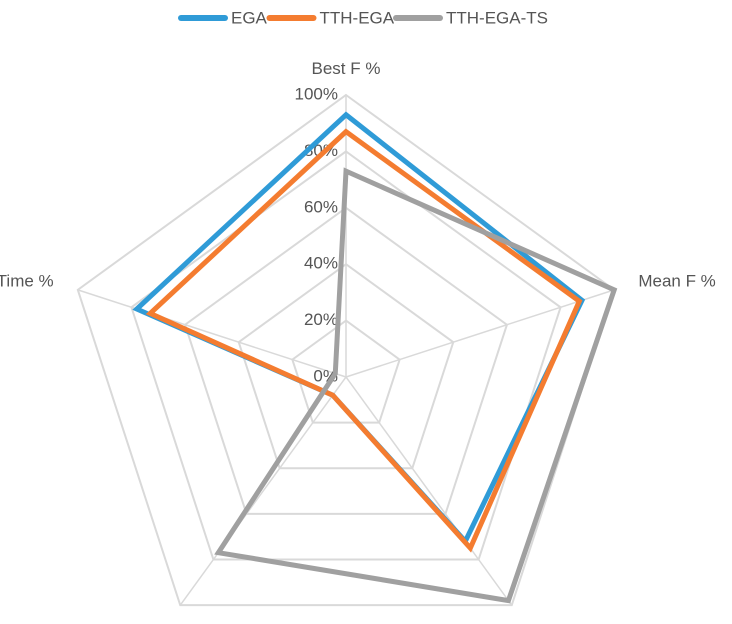 This screenshot has height=624, width=732. What do you see at coordinates (129, 622) in the screenshot?
I see `axis-label: St Dev %` at bounding box center [129, 622].